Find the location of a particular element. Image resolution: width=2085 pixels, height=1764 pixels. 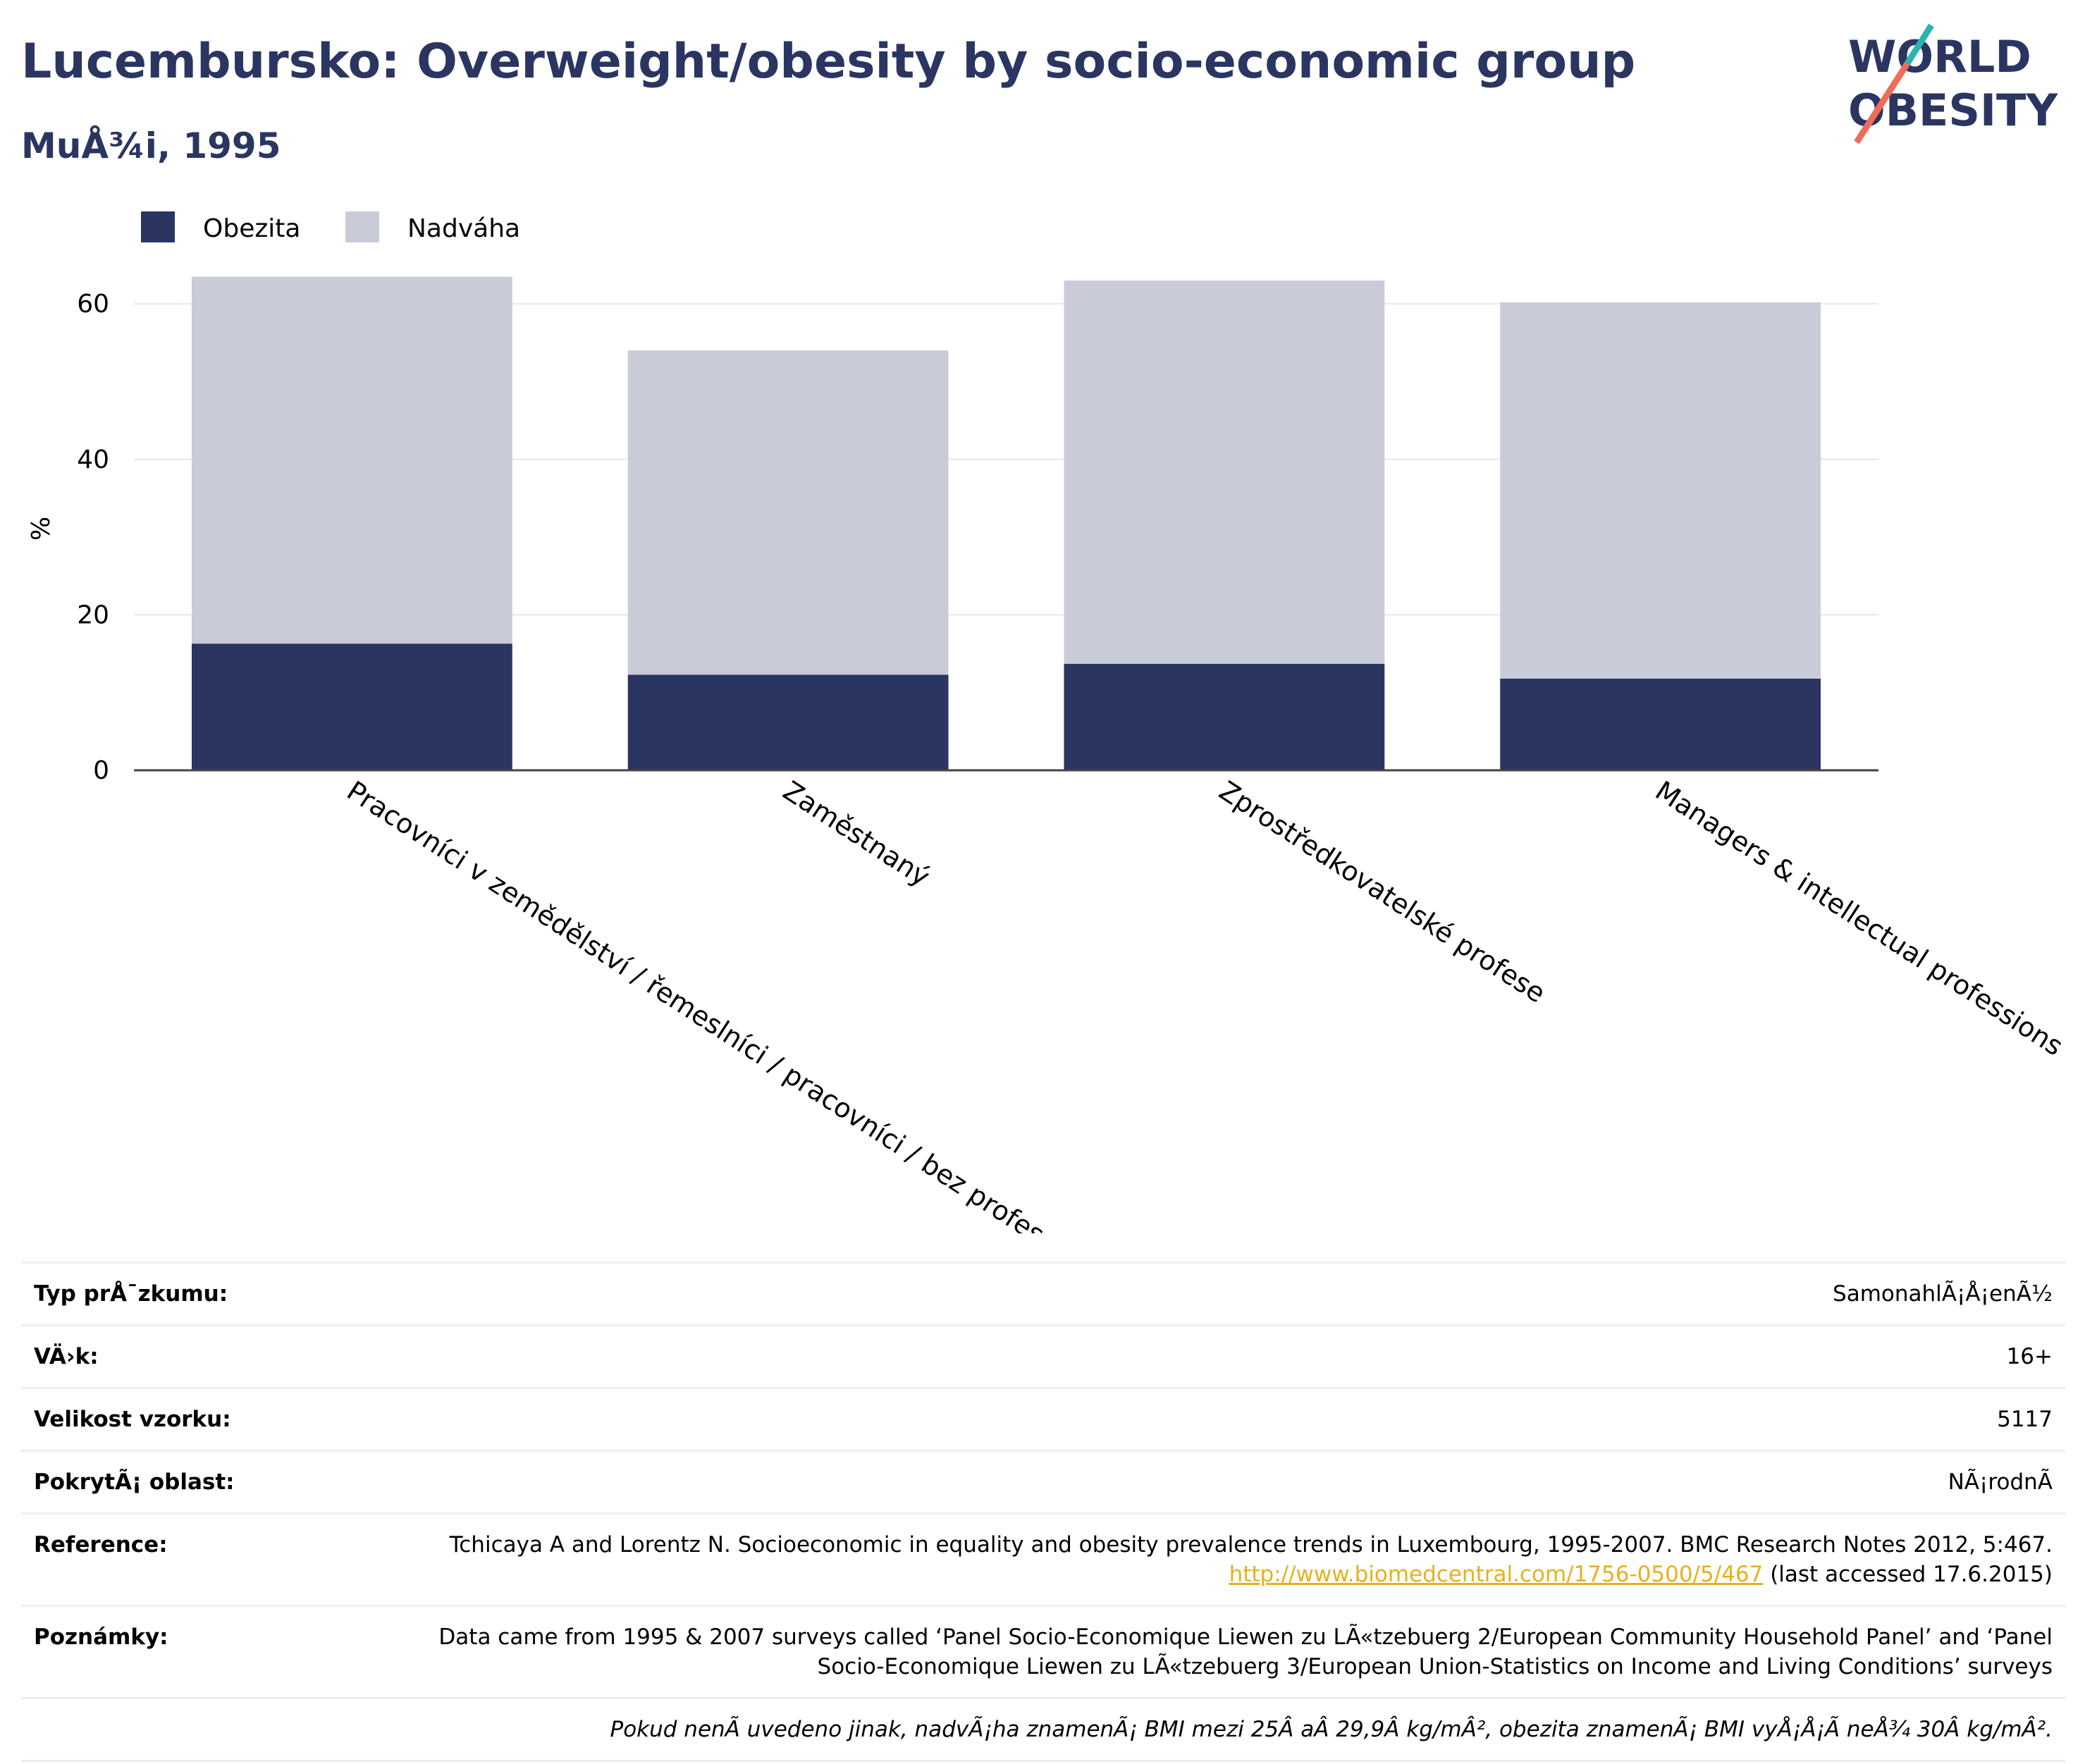

info-row-label: Velikost vzorku: is located at coordinates (210, 1419).